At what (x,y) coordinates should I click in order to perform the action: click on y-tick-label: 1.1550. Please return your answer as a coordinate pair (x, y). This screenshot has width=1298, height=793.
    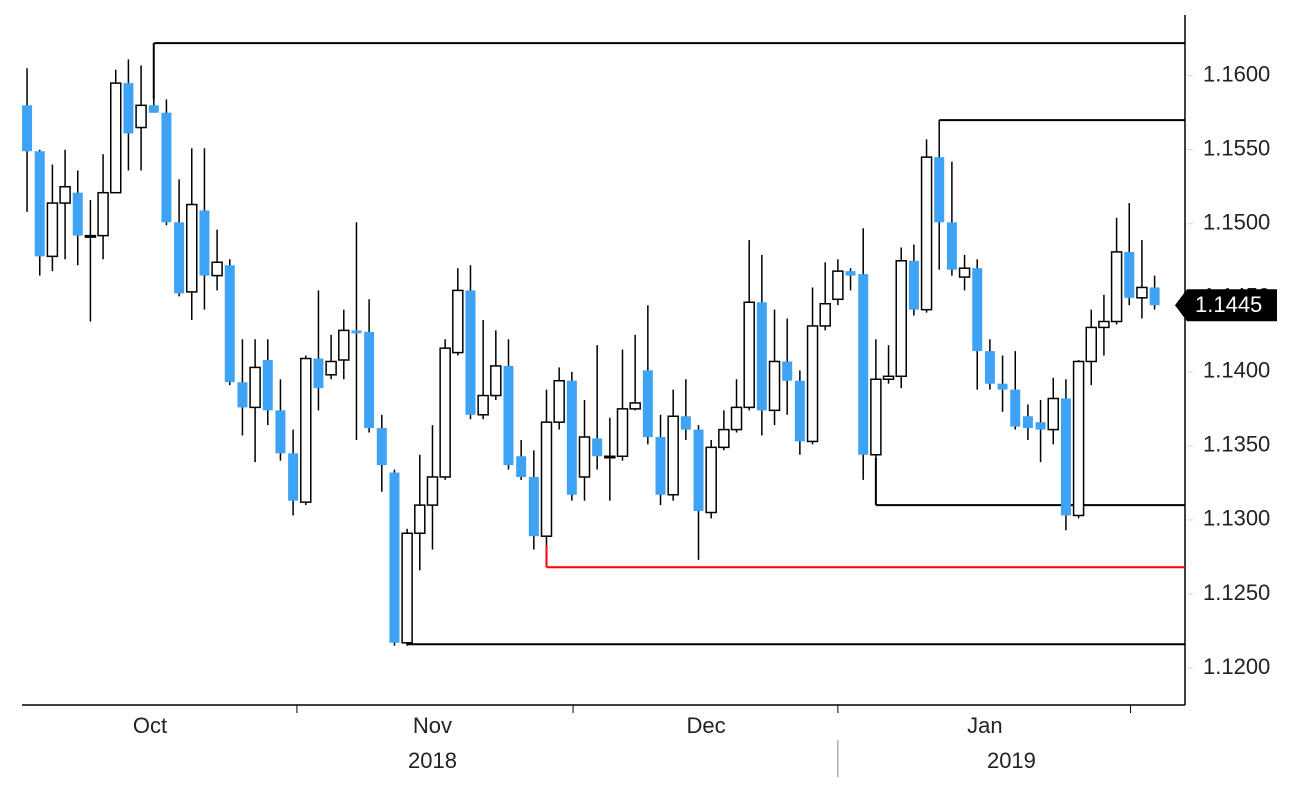
    Looking at the image, I should click on (1236, 148).